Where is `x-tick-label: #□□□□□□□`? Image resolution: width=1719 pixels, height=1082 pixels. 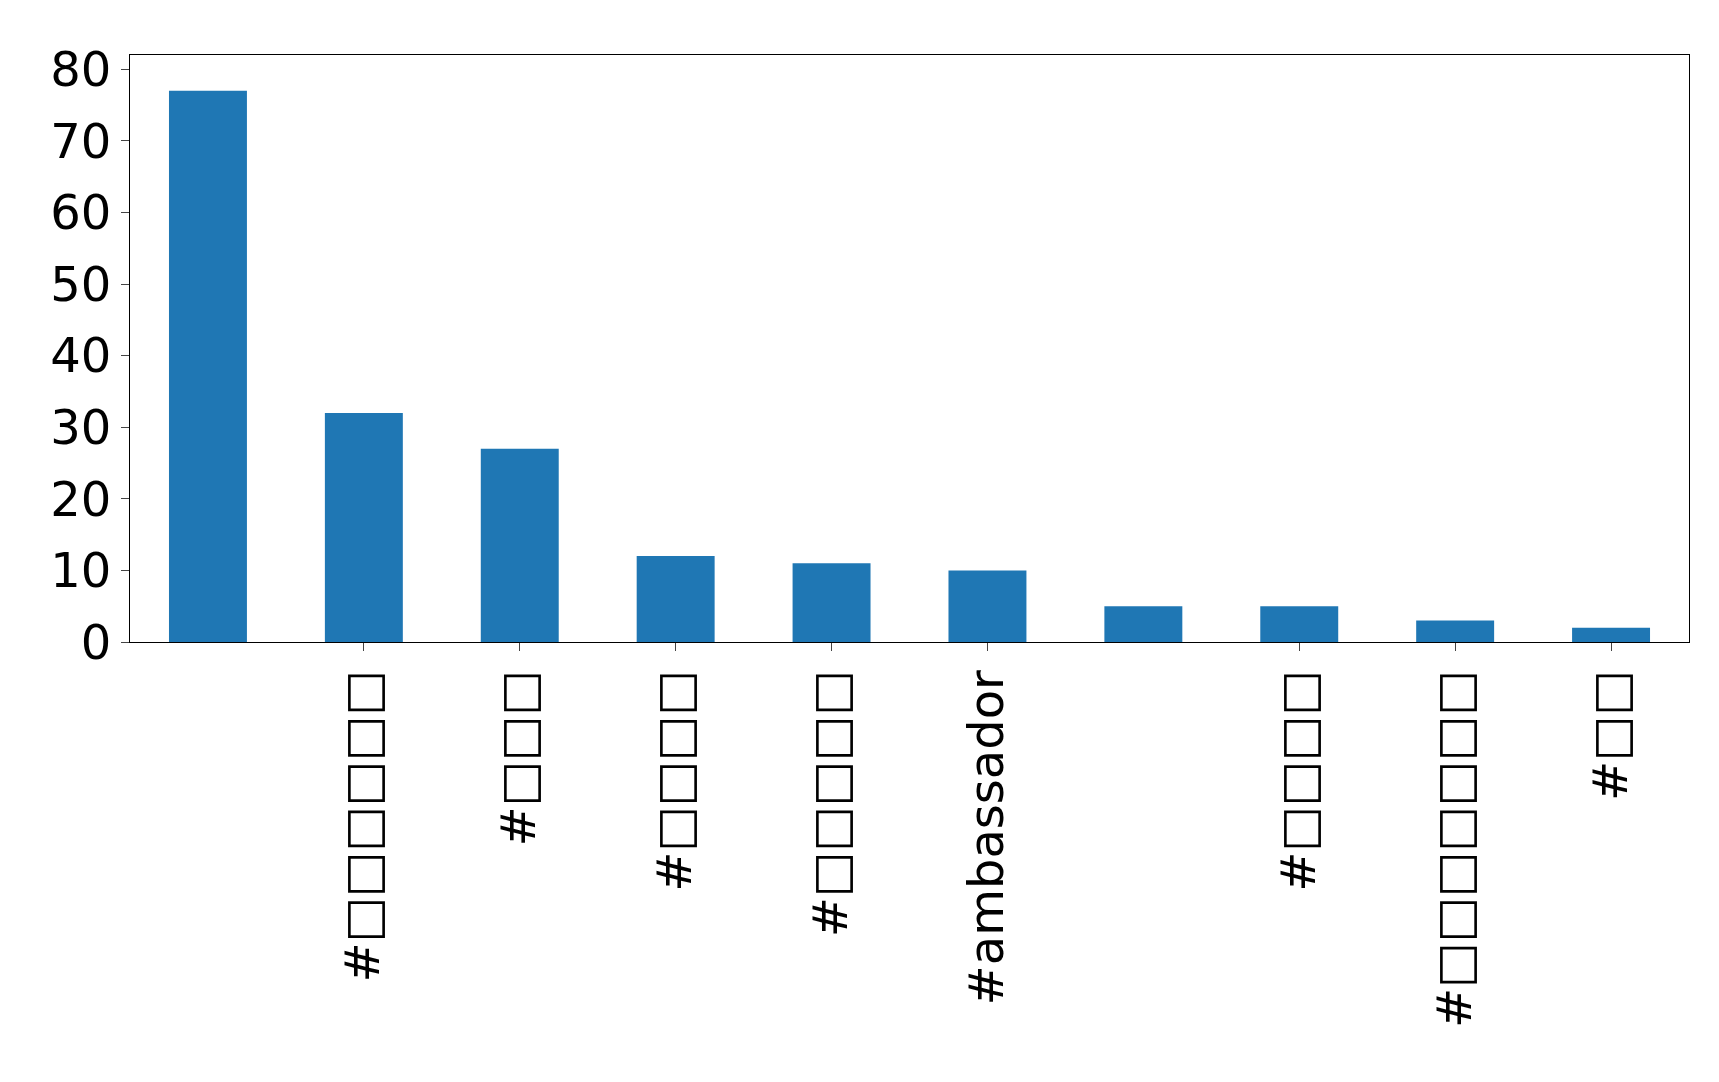
x-tick-label: #□□□□□□□ is located at coordinates (1453, 849).